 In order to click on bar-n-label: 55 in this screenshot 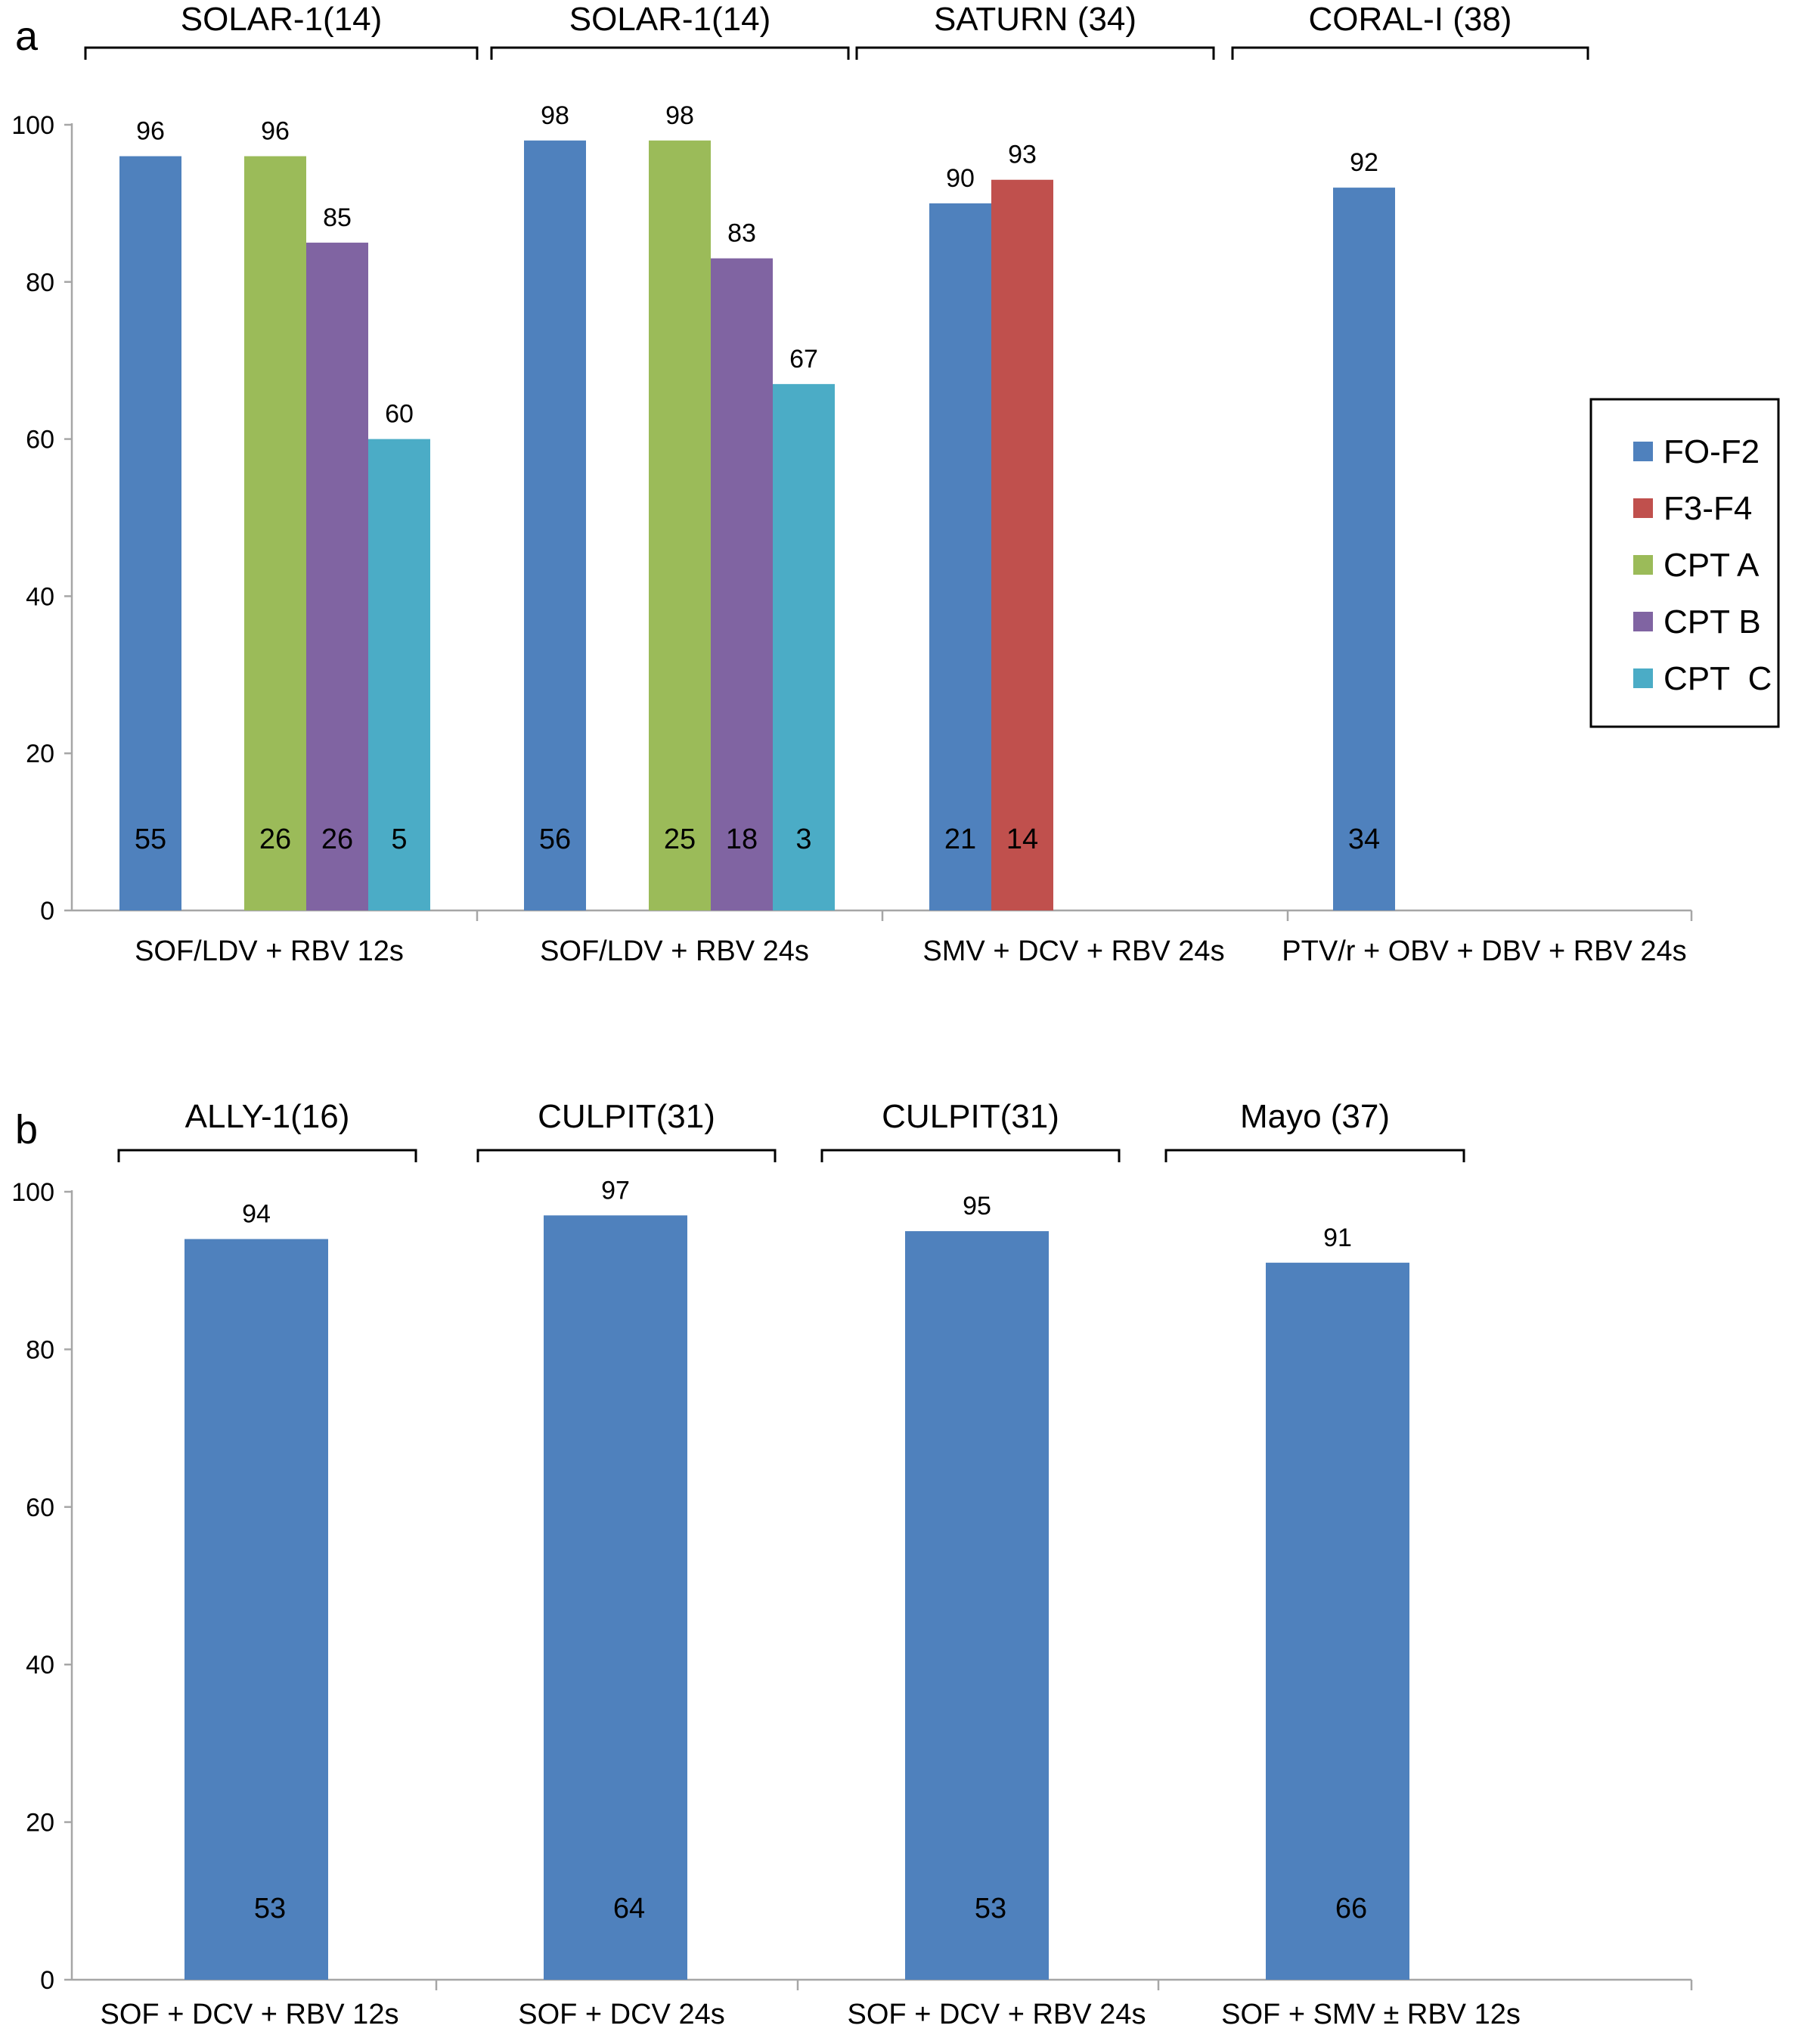, I will do `click(150, 839)`.